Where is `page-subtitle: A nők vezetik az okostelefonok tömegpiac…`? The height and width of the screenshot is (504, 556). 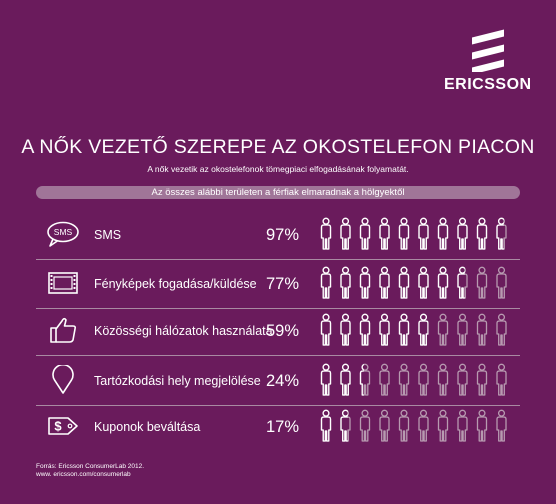
page-subtitle: A nők vezetik az okostelefonok tömegpiac… is located at coordinates (278, 169).